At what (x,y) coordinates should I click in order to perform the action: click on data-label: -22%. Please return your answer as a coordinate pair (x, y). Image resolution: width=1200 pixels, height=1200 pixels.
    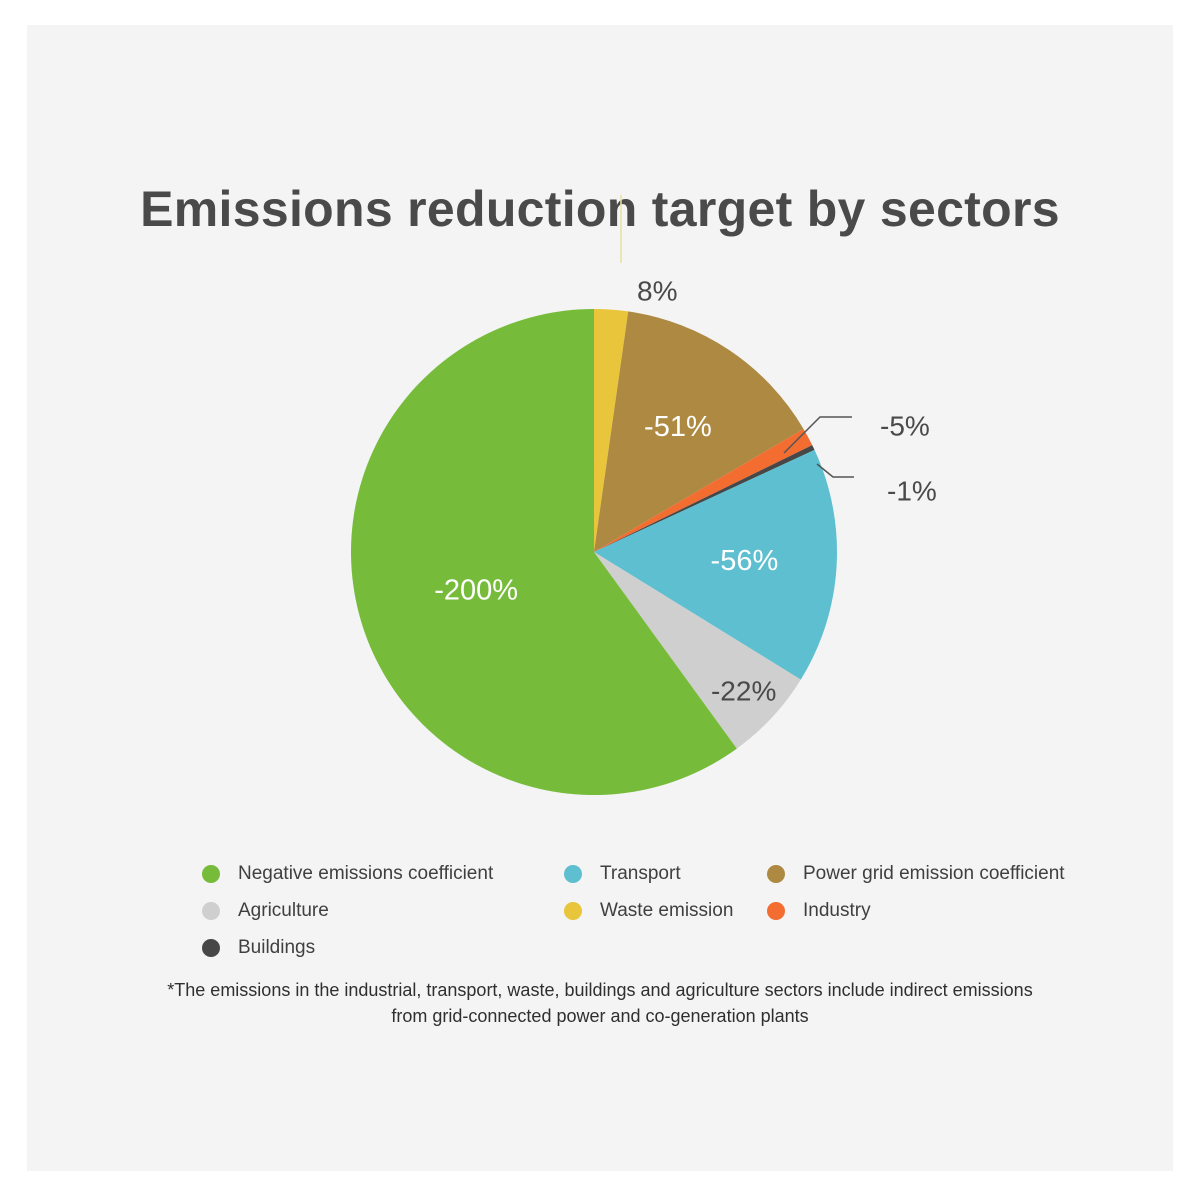
    Looking at the image, I should click on (743, 690).